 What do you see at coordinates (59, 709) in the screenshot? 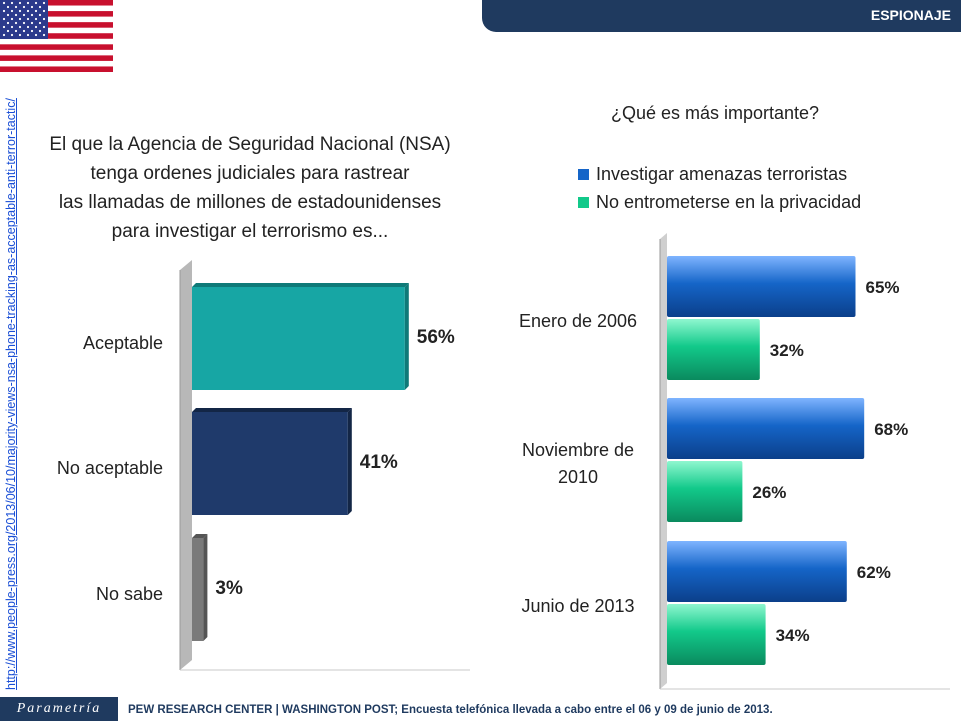
I see `footer-logo: Parametría` at bounding box center [59, 709].